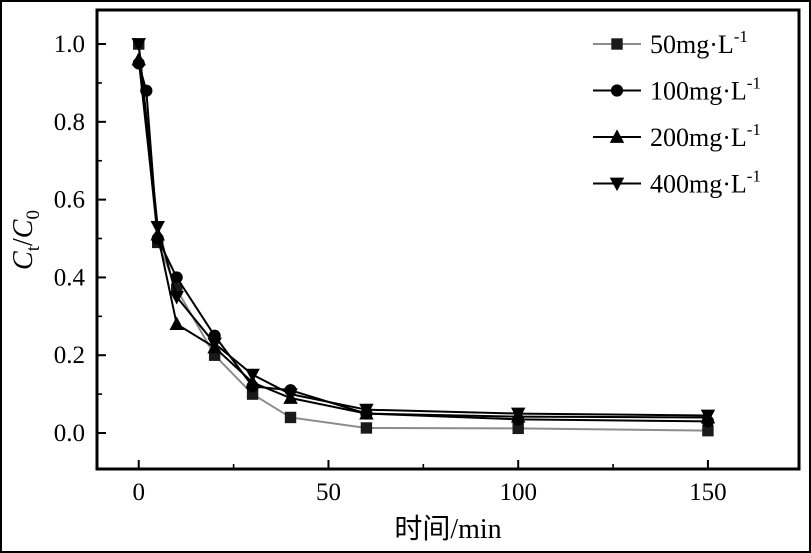 The image size is (811, 553). I want to click on legend-item: 200mg·L-1, so click(677, 136).